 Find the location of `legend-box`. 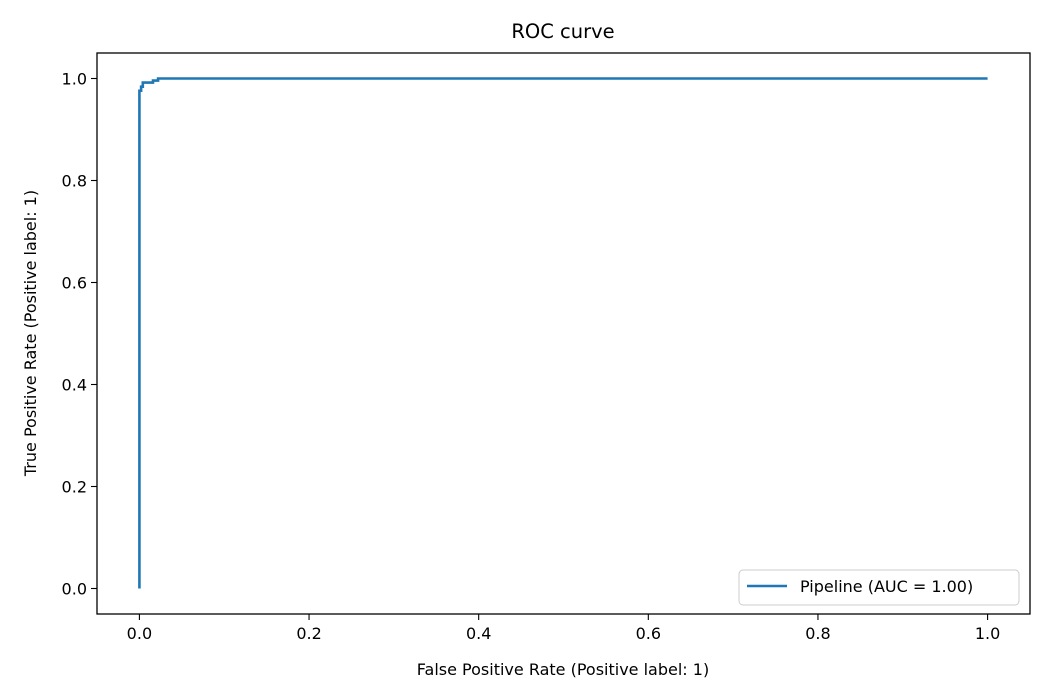

legend-box is located at coordinates (879, 587).